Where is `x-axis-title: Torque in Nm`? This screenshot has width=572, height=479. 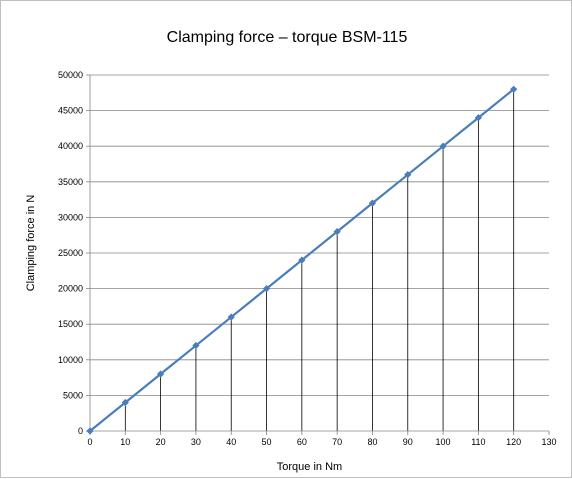
x-axis-title: Torque in Nm is located at coordinates (309, 467).